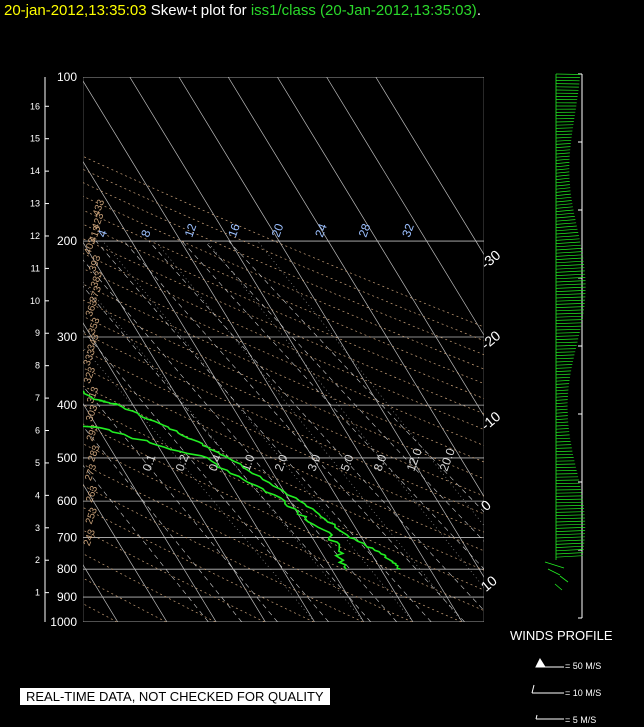  What do you see at coordinates (92, 516) in the screenshot?
I see `theta-label-253: 253` at bounding box center [92, 516].